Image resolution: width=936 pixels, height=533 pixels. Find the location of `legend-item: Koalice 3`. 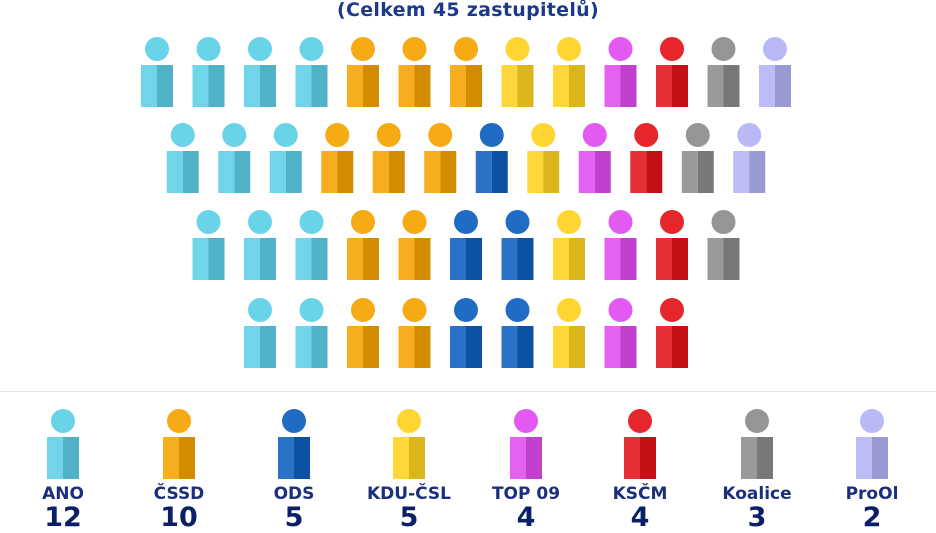

legend-item: Koalice 3 is located at coordinates (757, 470).